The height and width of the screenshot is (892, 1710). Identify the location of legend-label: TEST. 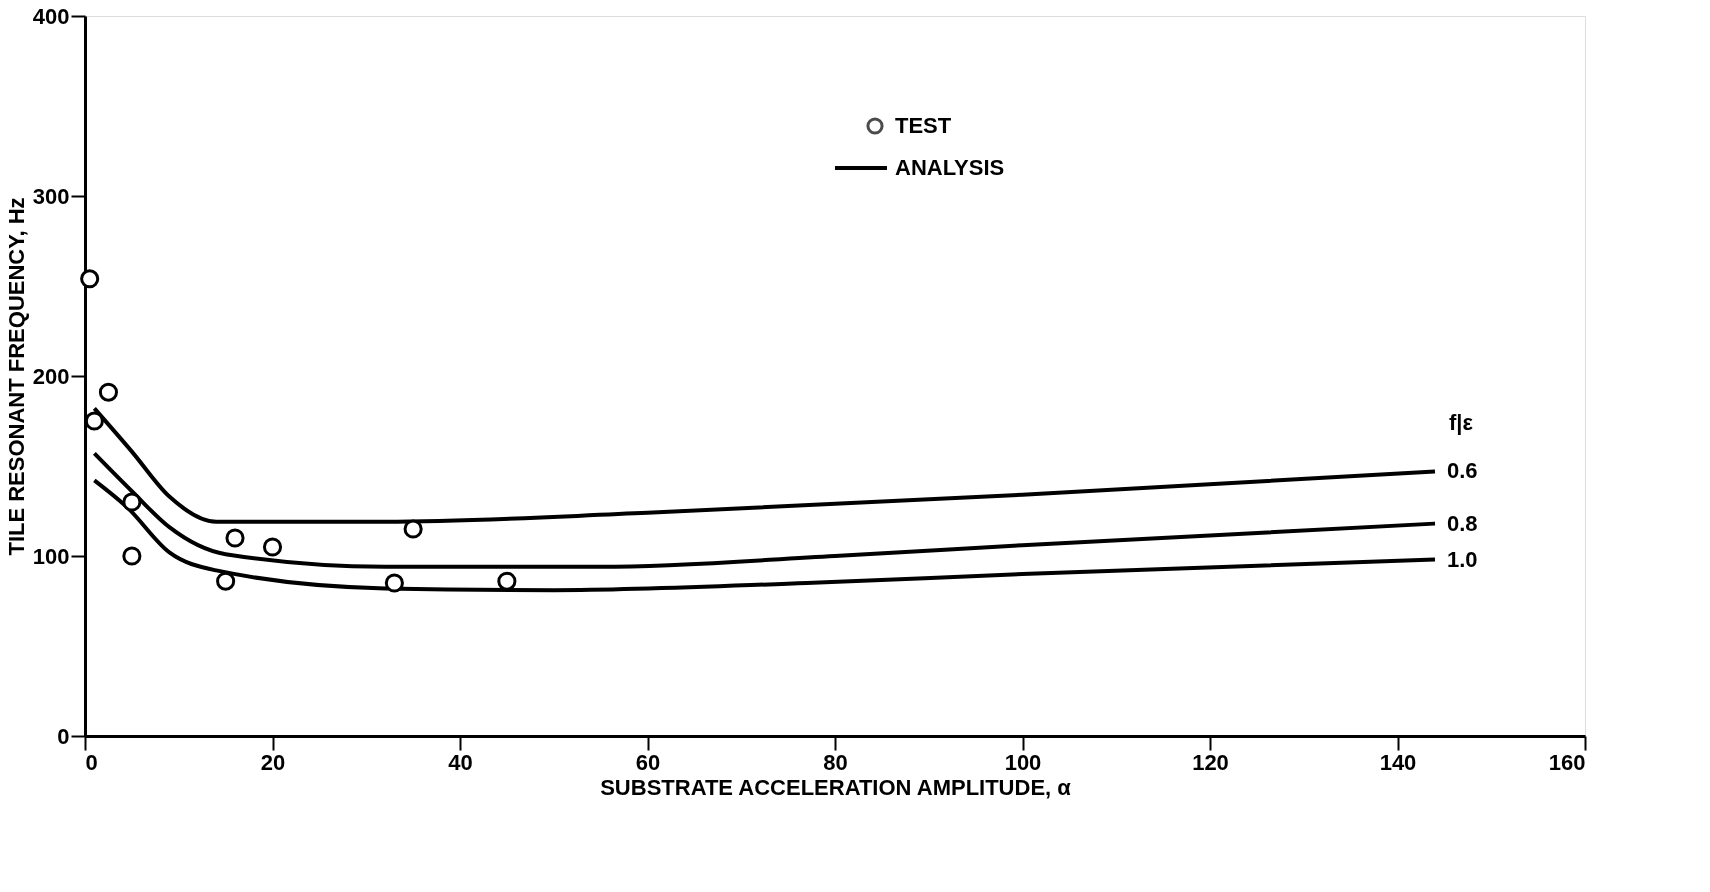
(923, 125).